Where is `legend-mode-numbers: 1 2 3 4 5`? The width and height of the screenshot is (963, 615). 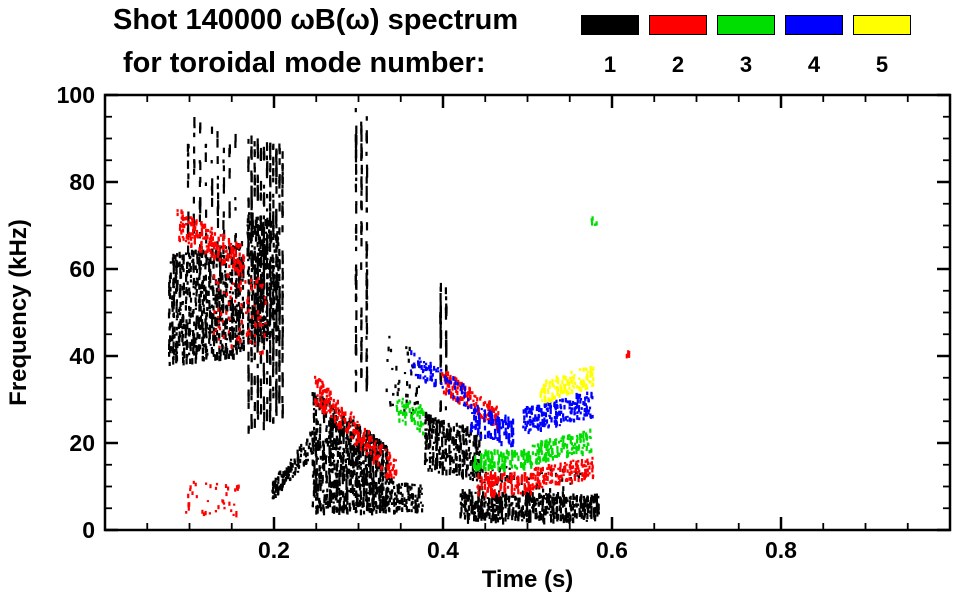
legend-mode-numbers: 1 2 3 4 5 is located at coordinates (746, 65).